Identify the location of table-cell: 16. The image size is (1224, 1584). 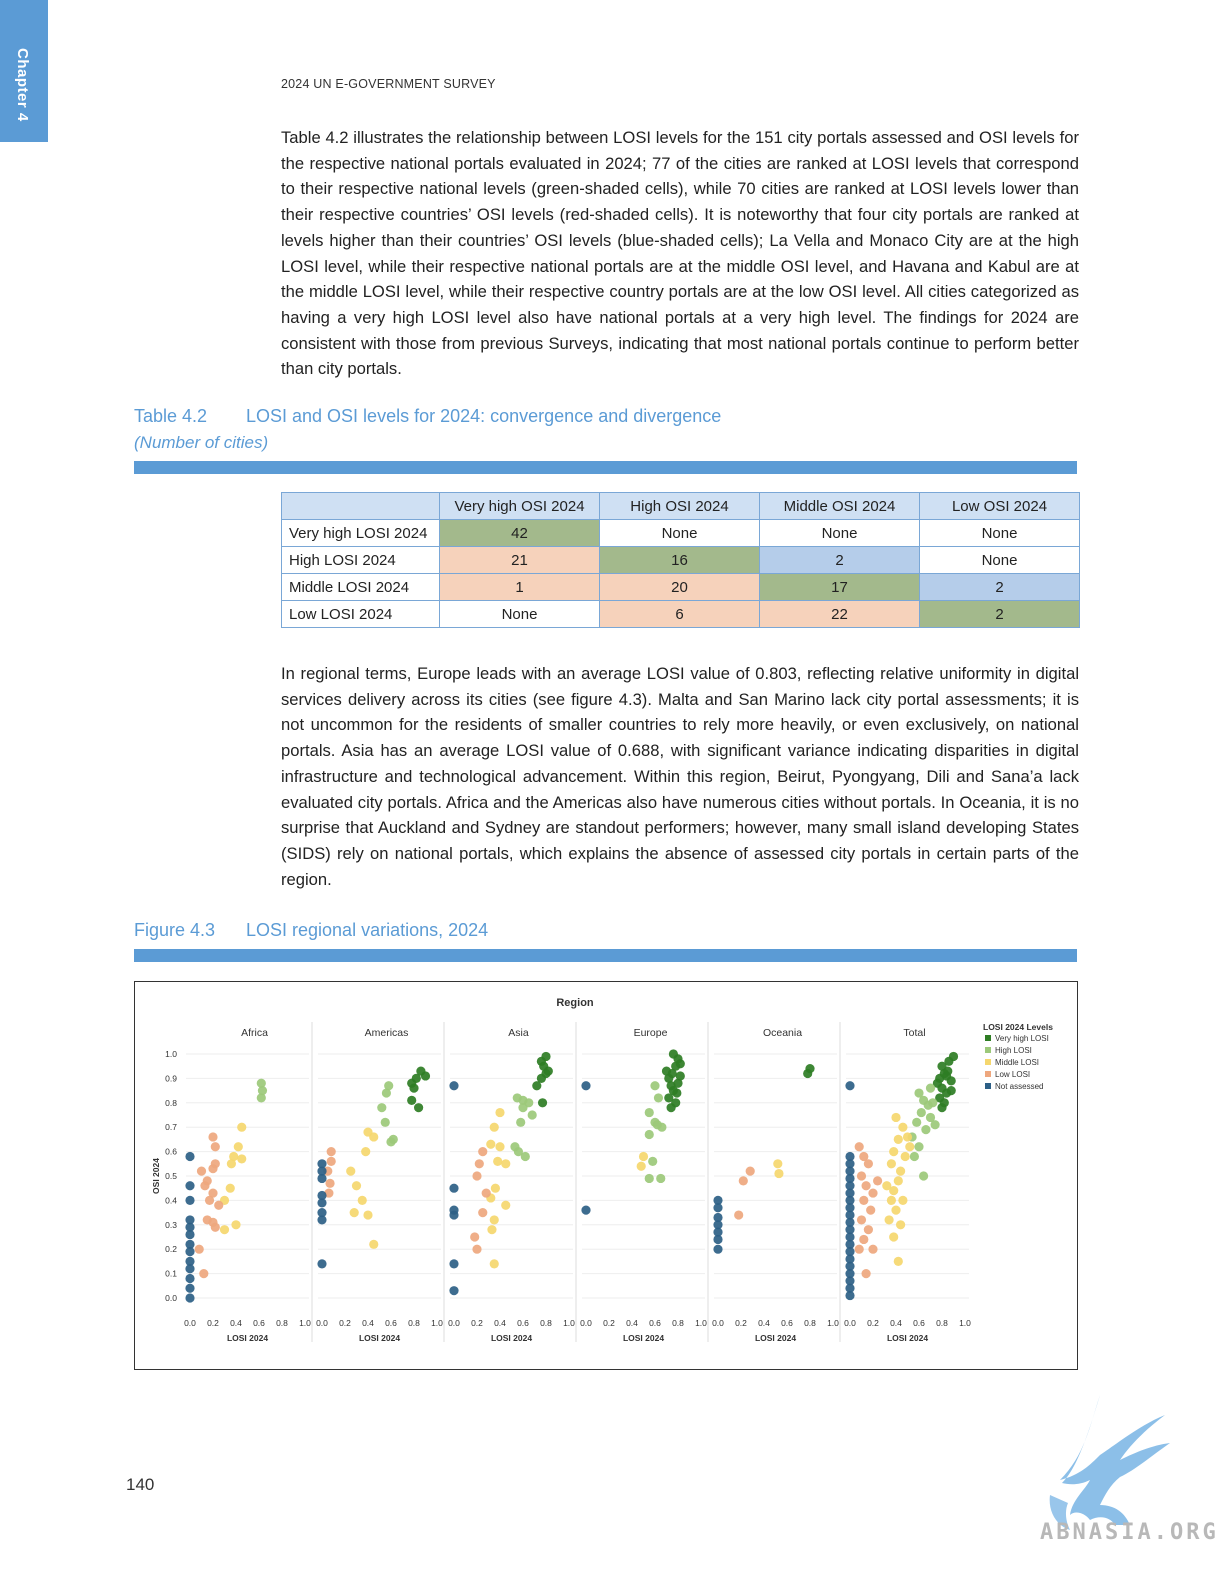
(679, 560).